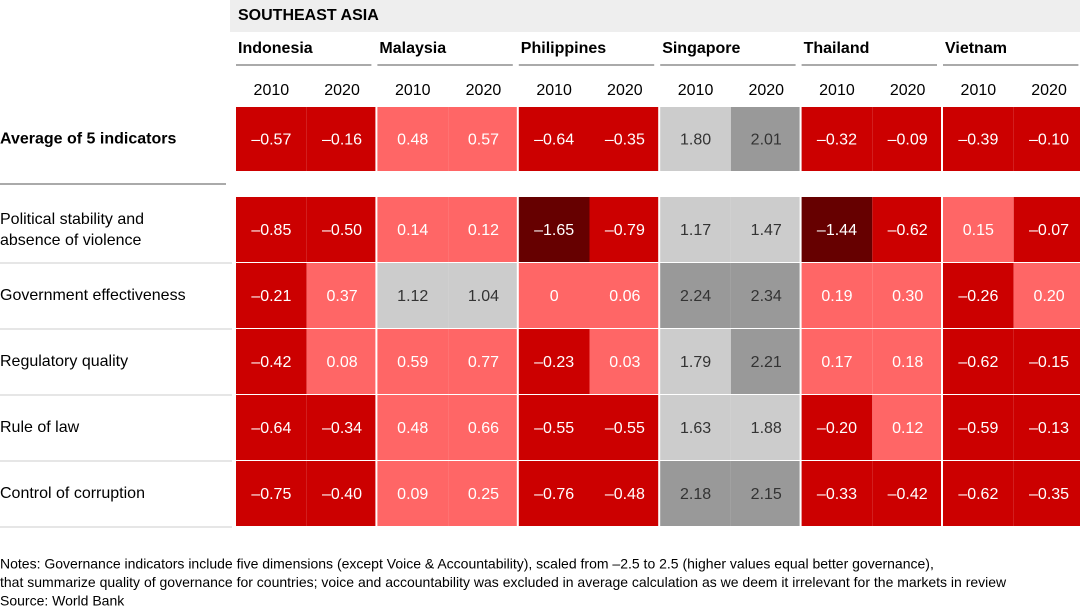 The height and width of the screenshot is (612, 1080). Describe the element at coordinates (976, 48) in the screenshot. I see `country-name: Vietnam` at that location.